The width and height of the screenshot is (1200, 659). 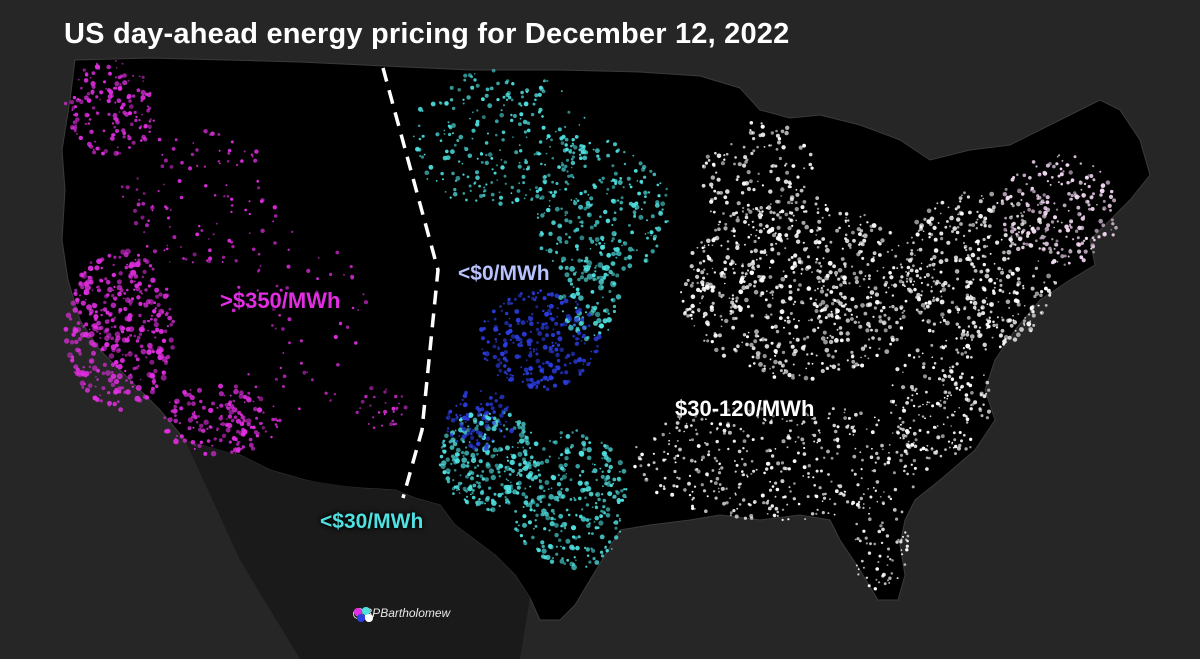 What do you see at coordinates (745, 408) in the screenshot?
I see `label-mid-price: $30-120/MWh` at bounding box center [745, 408].